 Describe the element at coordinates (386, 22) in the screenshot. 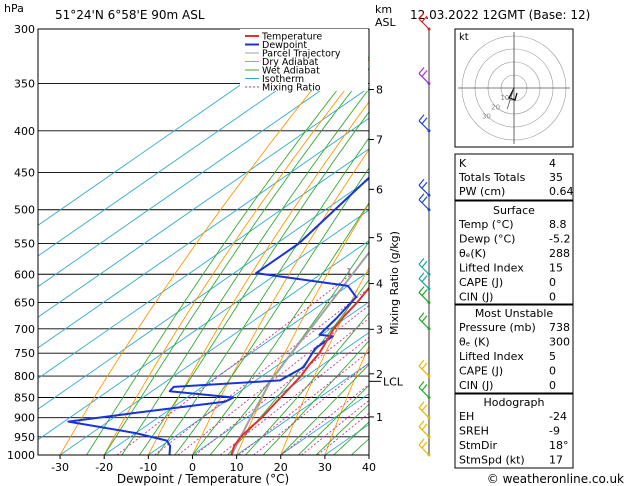

I see `asl-unit-label: ASL` at that location.